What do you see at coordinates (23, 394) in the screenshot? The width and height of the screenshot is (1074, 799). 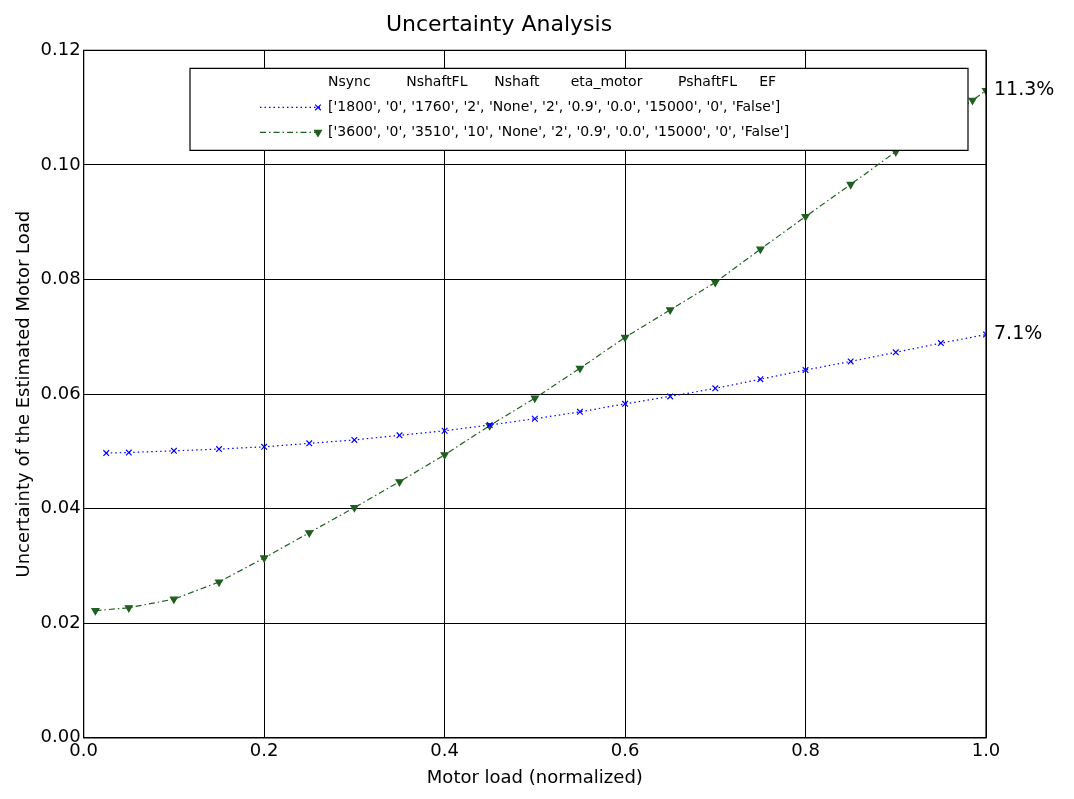 I see `y-axis-title: Uncertainty of the Estimated Motor Load` at bounding box center [23, 394].